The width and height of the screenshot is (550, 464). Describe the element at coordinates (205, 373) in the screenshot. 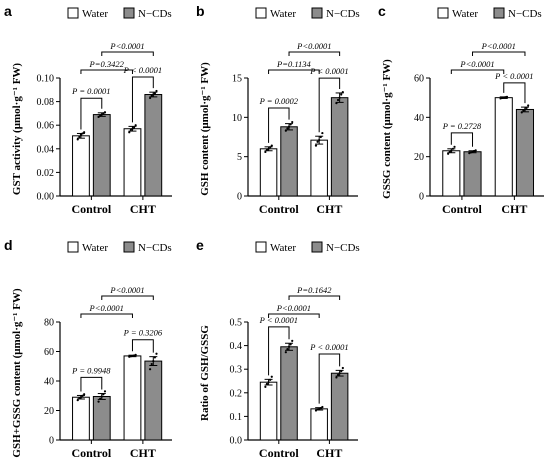

I see `y-axis-label: Ratio of GSH/GSSG` at that location.